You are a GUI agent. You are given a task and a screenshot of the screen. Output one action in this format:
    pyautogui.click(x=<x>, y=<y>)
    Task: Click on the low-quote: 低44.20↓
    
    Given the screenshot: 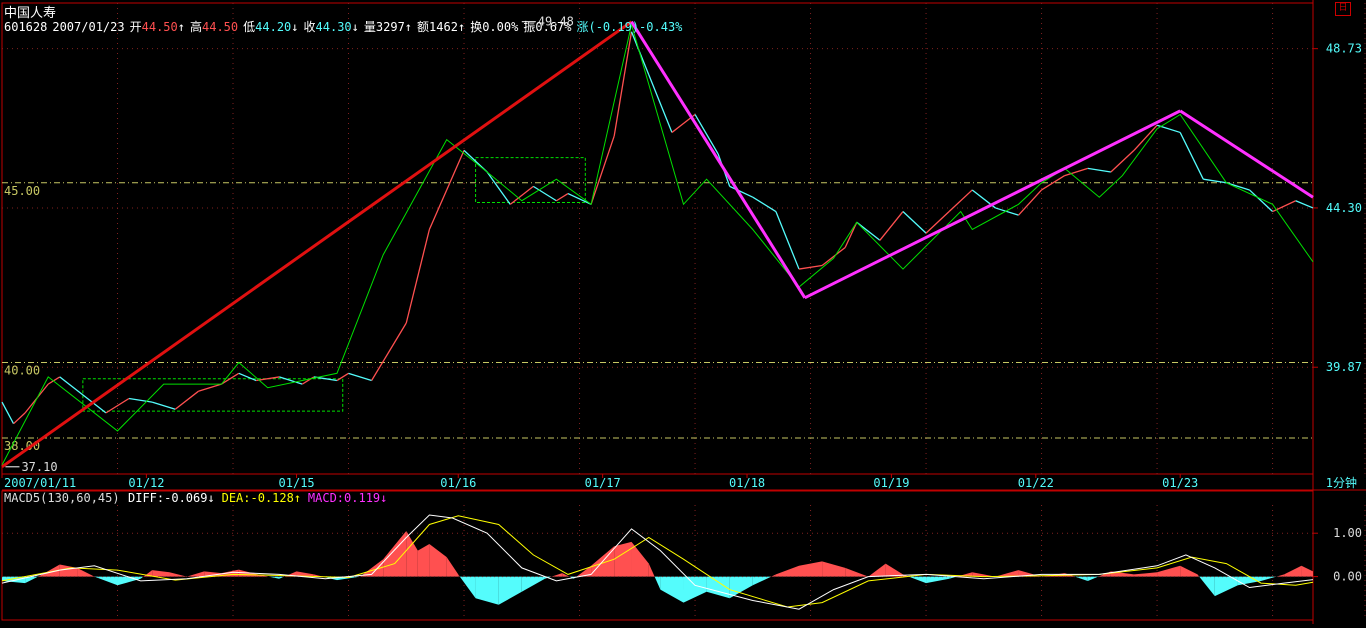 What is the action you would take?
    pyautogui.click(x=270, y=27)
    